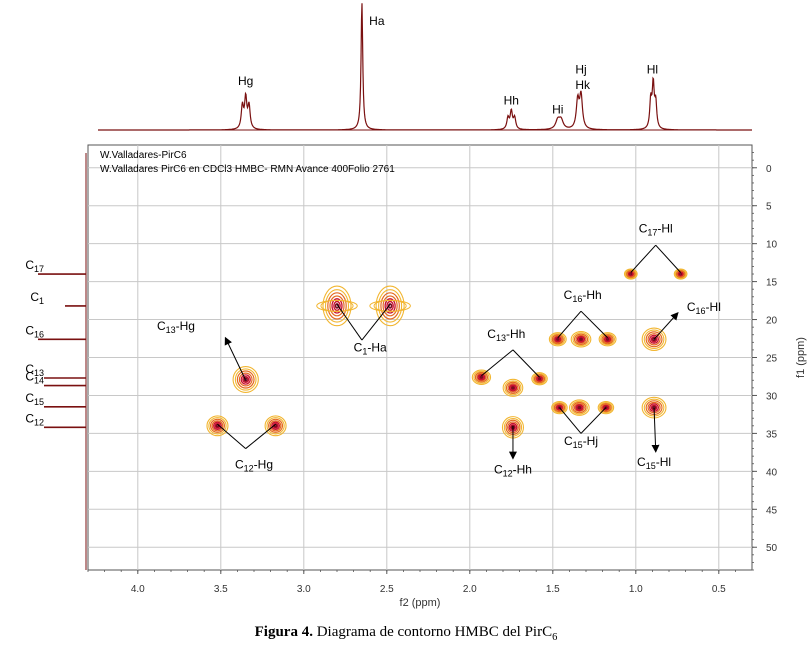 The image size is (812, 650). I want to click on y-tick-label: 50, so click(772, 548).